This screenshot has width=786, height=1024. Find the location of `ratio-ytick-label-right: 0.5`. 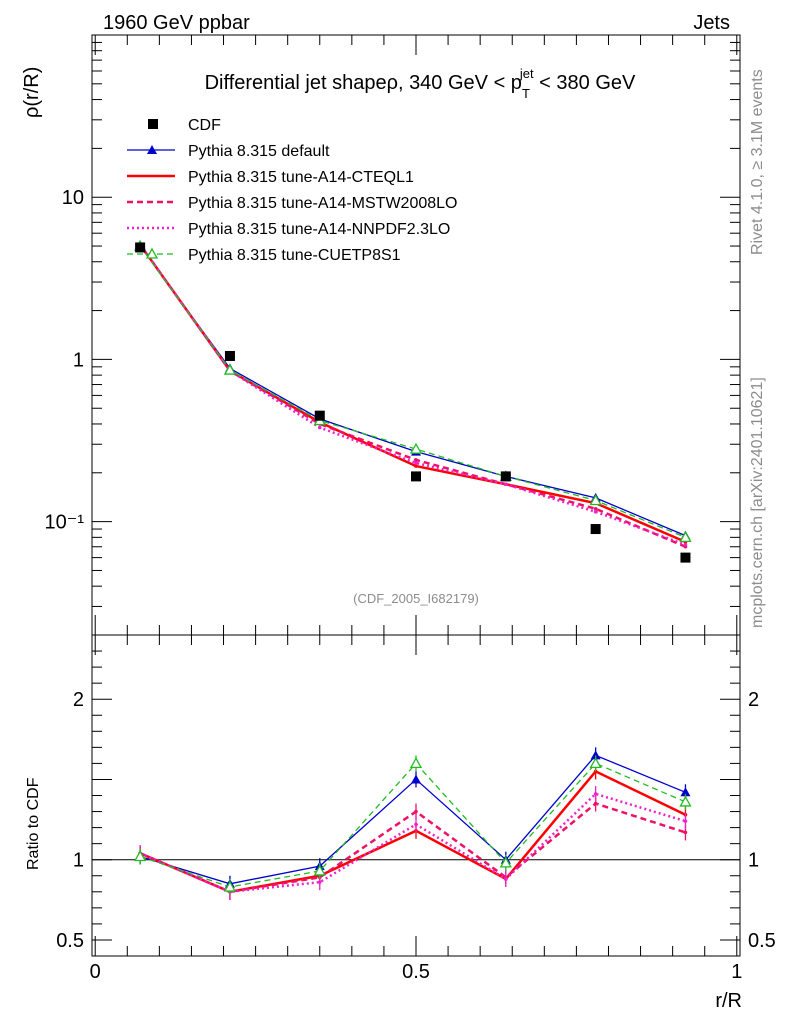

ratio-ytick-label-right: 0.5 is located at coordinates (762, 941).